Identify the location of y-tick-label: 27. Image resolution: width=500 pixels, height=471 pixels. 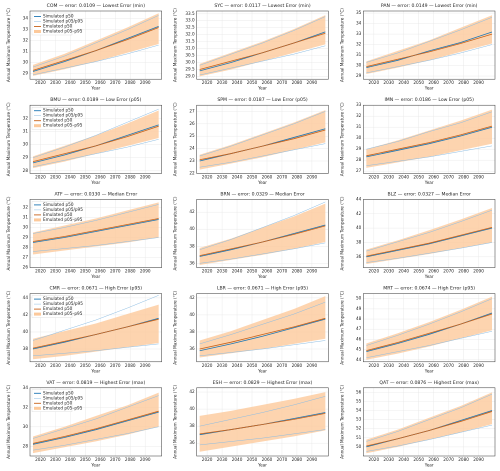
(26, 257).